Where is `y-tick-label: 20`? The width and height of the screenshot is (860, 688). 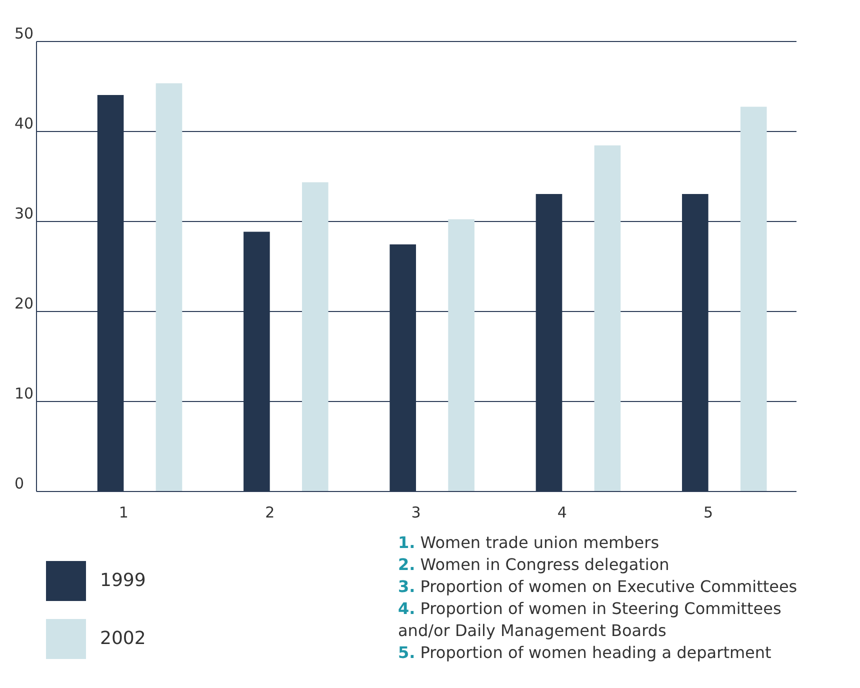
y-tick-label: 20 is located at coordinates (24, 303).